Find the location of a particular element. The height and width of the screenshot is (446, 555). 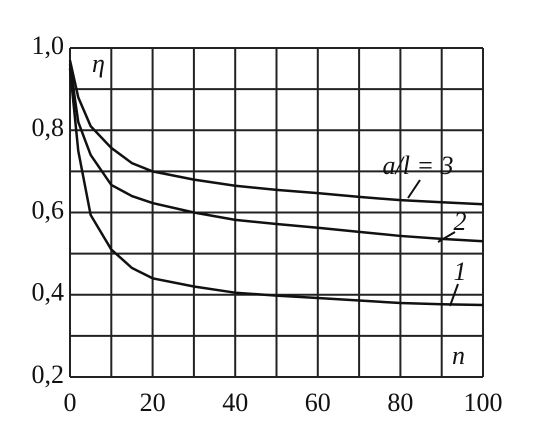

series-label: a/l = 3 is located at coordinates (418, 165).